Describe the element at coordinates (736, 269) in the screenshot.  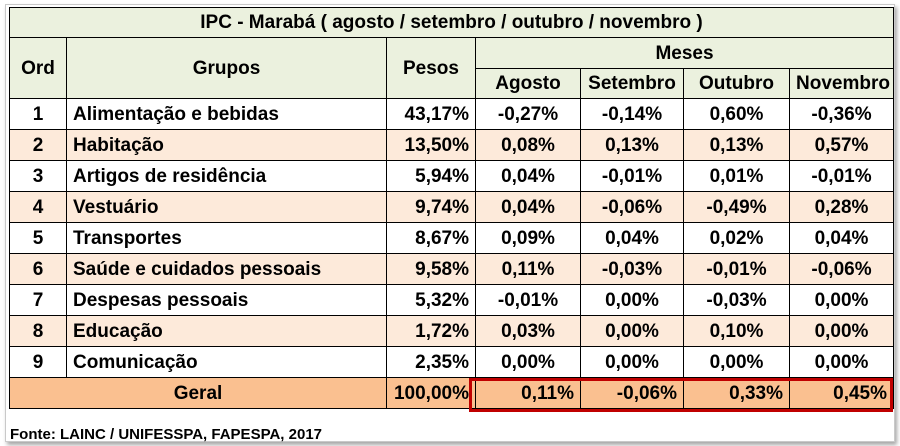
I see `row-value-outubro: -0,01%` at that location.